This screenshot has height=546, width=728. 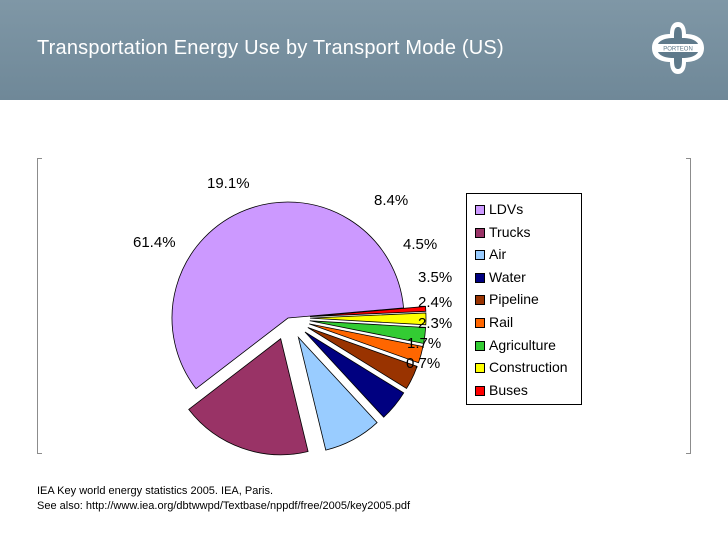 I want to click on legend-label-rail: Rail, so click(x=501, y=322).